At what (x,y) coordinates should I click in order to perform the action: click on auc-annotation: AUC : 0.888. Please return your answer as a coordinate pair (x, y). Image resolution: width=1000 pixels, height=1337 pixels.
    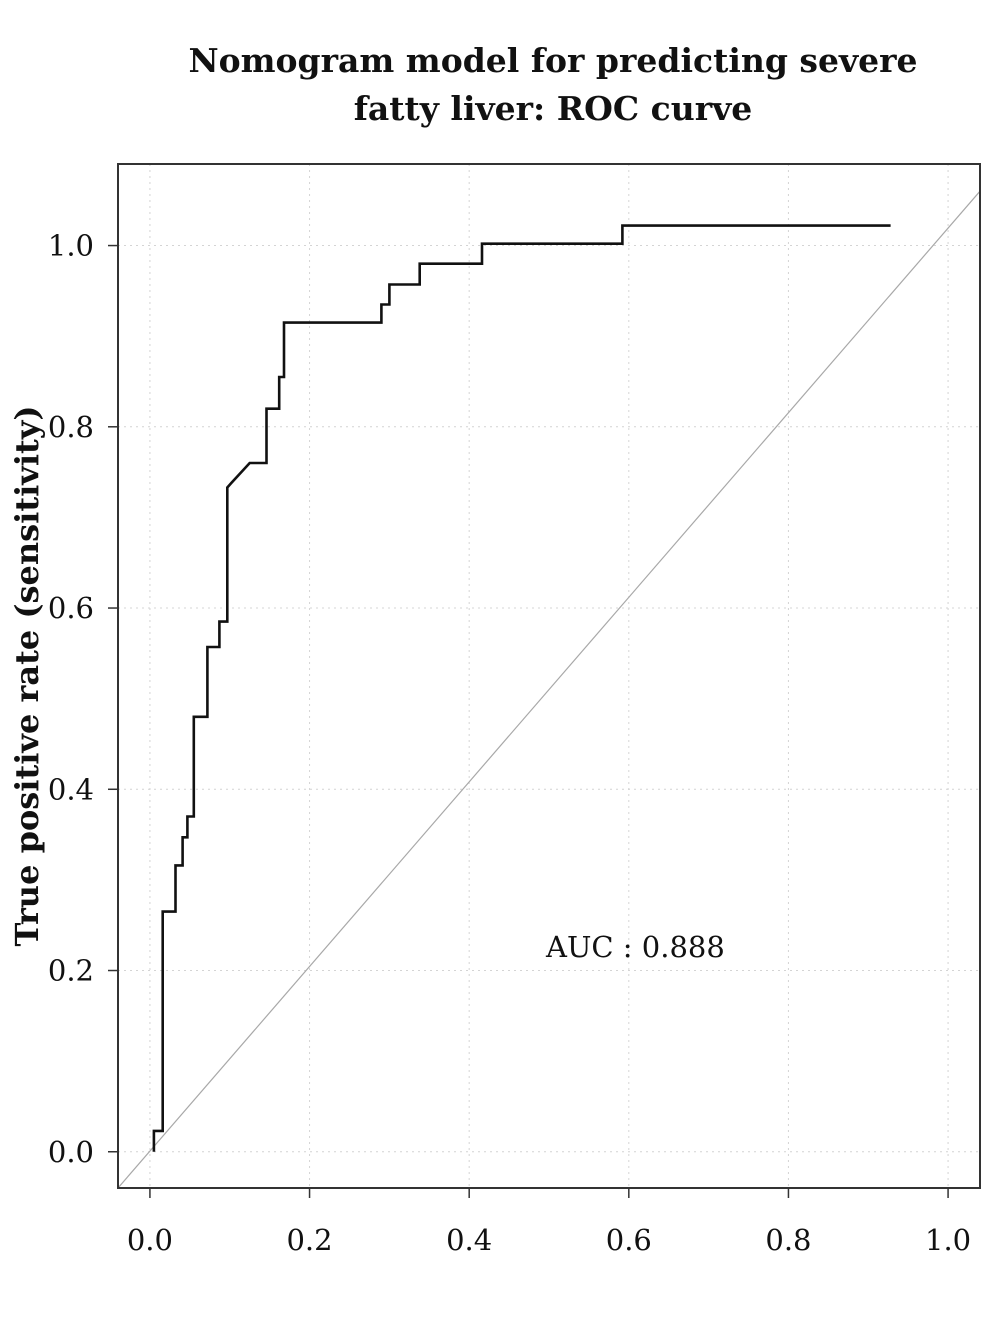
    Looking at the image, I should click on (635, 947).